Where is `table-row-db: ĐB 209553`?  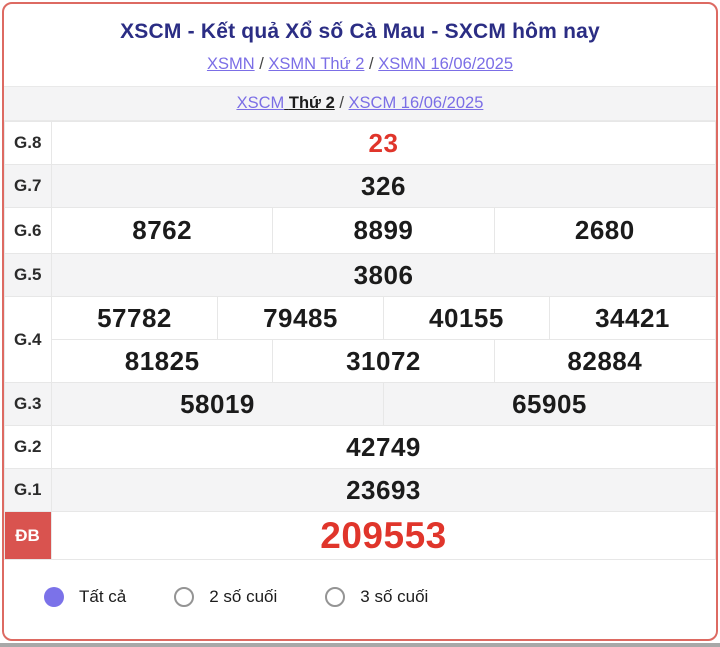 table-row-db: ĐB 209553 is located at coordinates (360, 535).